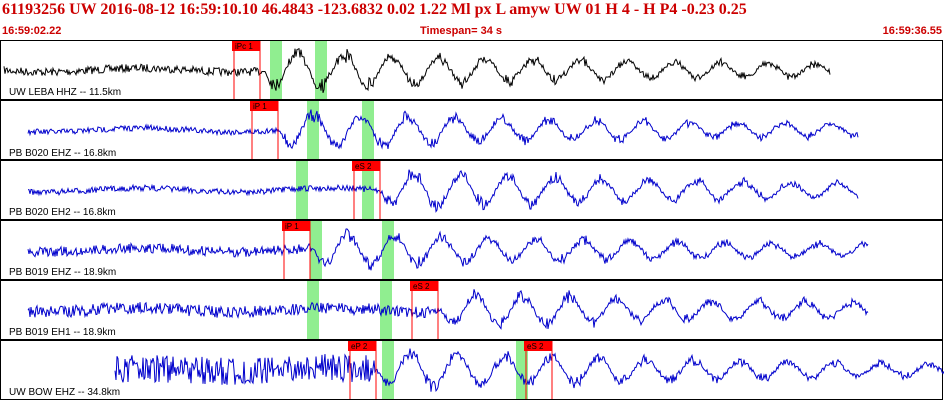 The height and width of the screenshot is (400, 944). I want to click on timespan: Timespan= 34 s, so click(461, 31).